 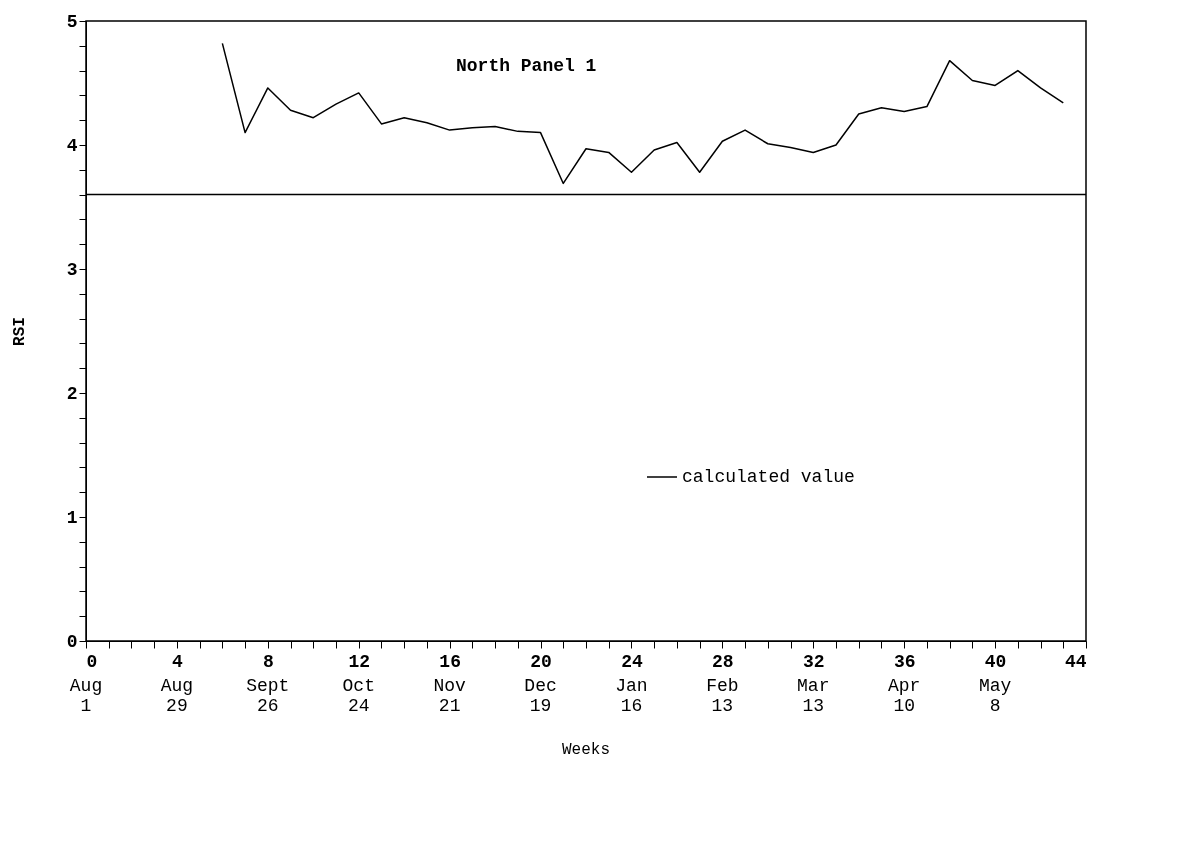 What do you see at coordinates (359, 661) in the screenshot?
I see `x-tick-label: 12` at bounding box center [359, 661].